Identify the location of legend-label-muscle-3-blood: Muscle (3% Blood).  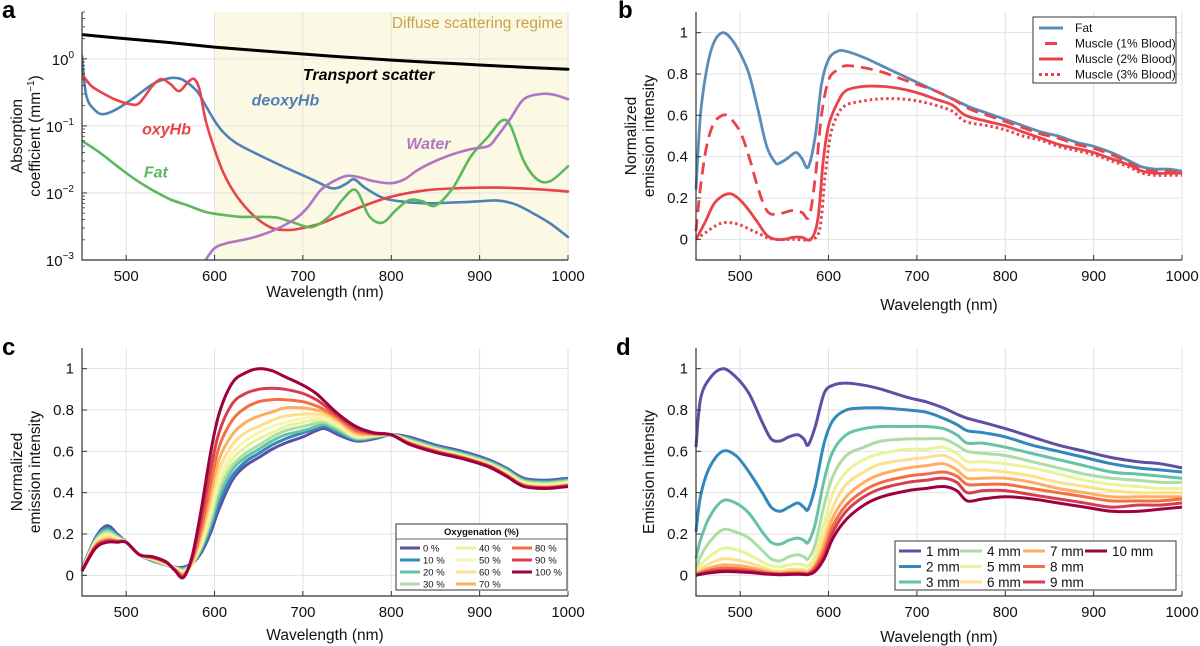
(1125, 75).